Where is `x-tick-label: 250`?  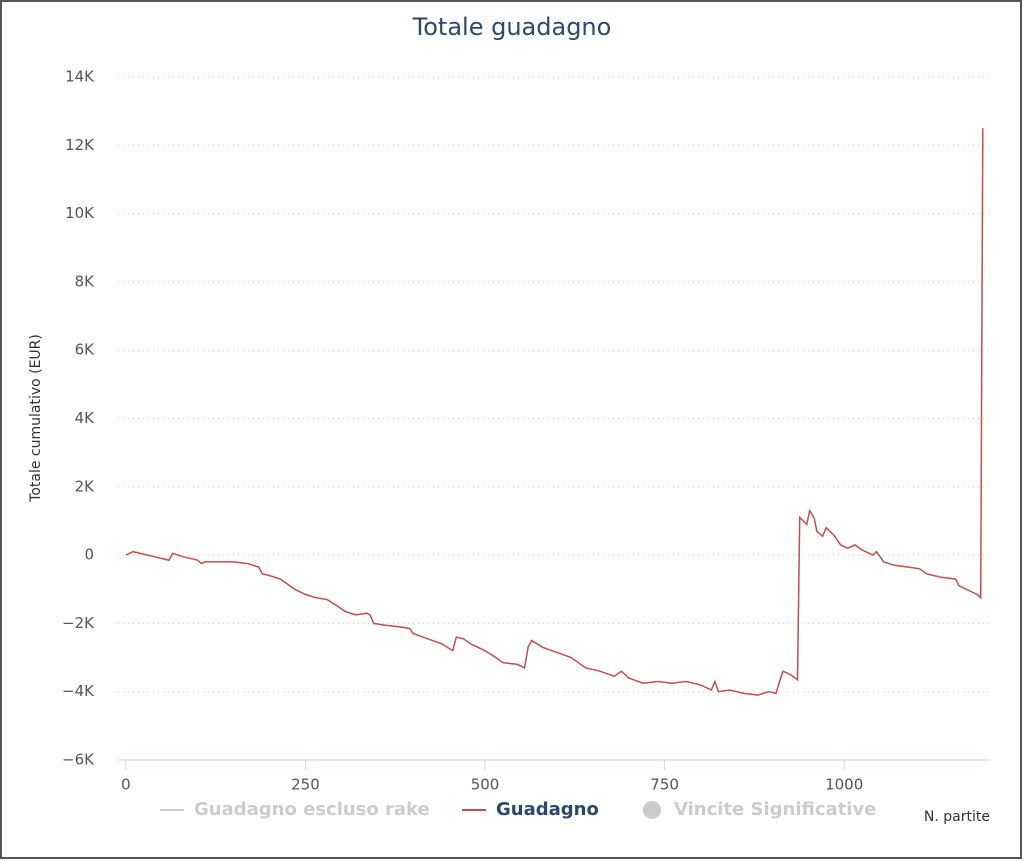 x-tick-label: 250 is located at coordinates (305, 785).